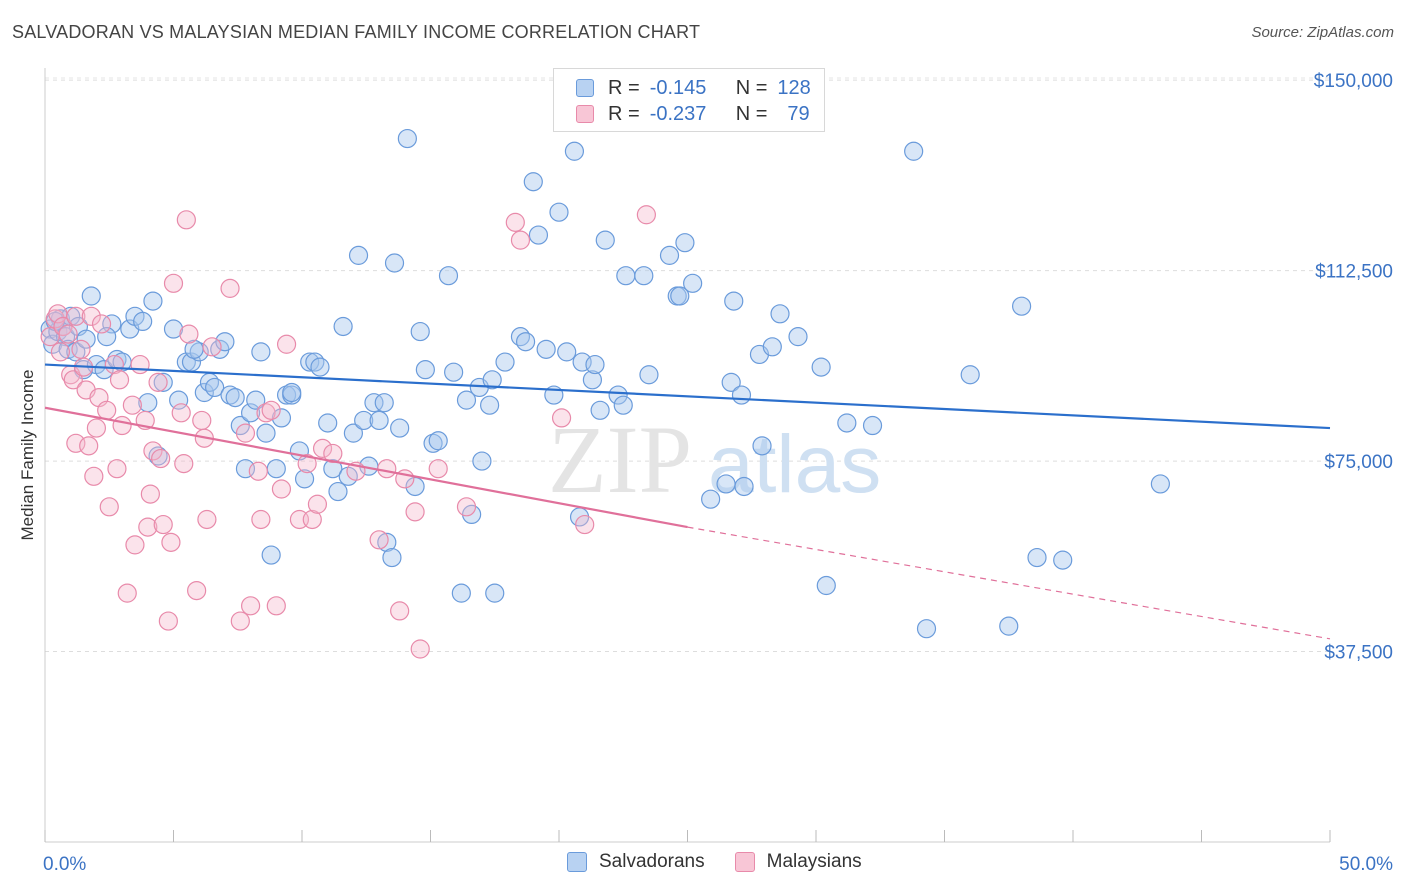 The image size is (1406, 892). What do you see at coordinates (585, 88) in the screenshot?
I see `legend-swatch-salvadoran` at bounding box center [585, 88].